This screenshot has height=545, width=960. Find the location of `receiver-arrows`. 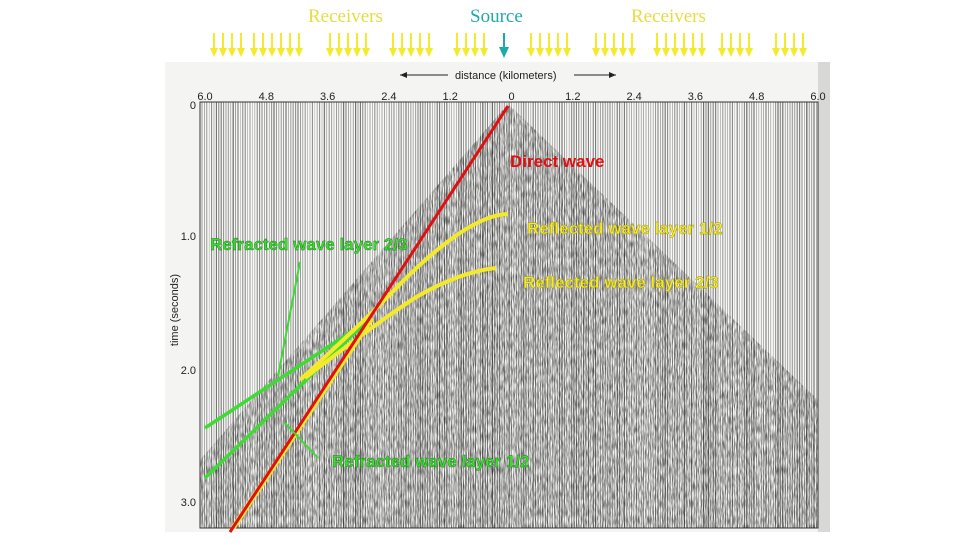

receiver-arrows is located at coordinates (508, 45).